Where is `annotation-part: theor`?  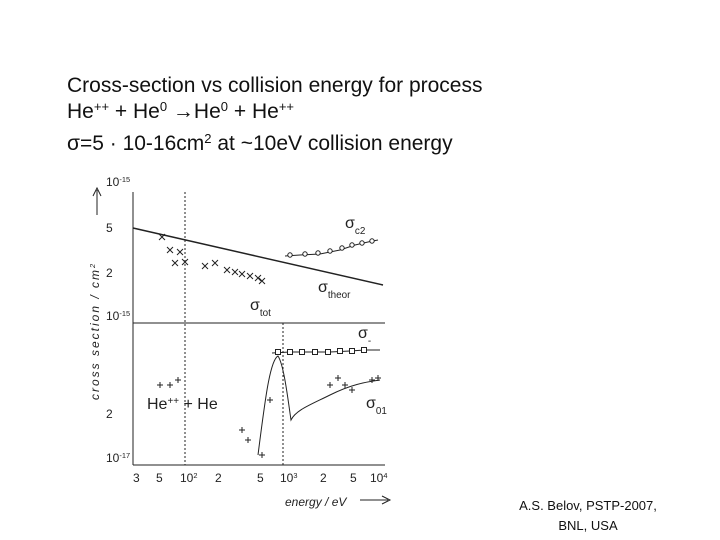 annotation-part: theor is located at coordinates (339, 295).